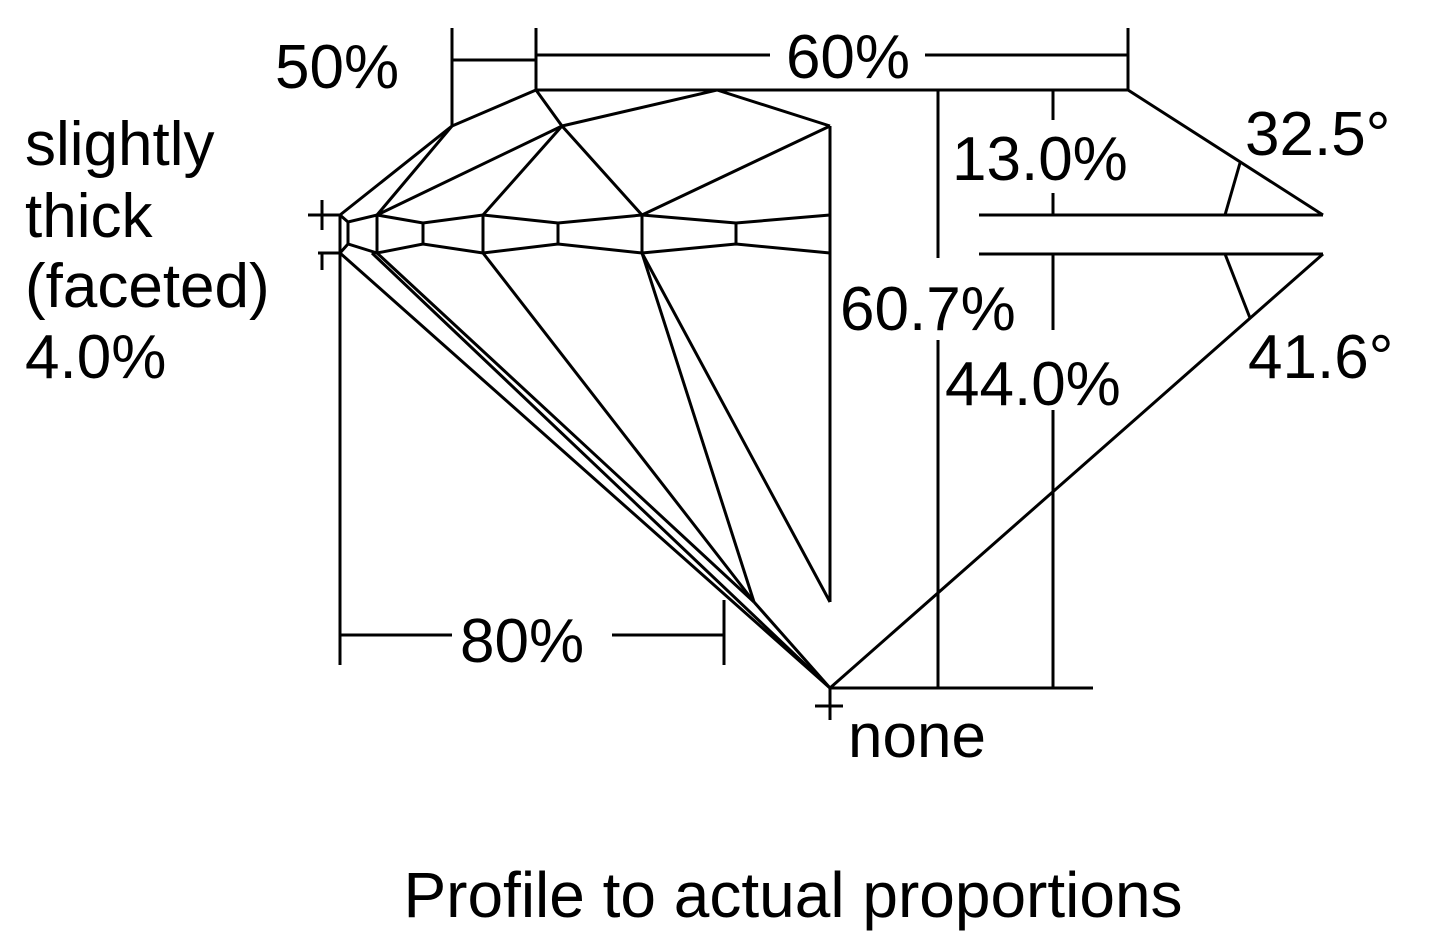  What do you see at coordinates (1033, 384) in the screenshot?
I see `pavilion-depth-label: 44.0%` at bounding box center [1033, 384].